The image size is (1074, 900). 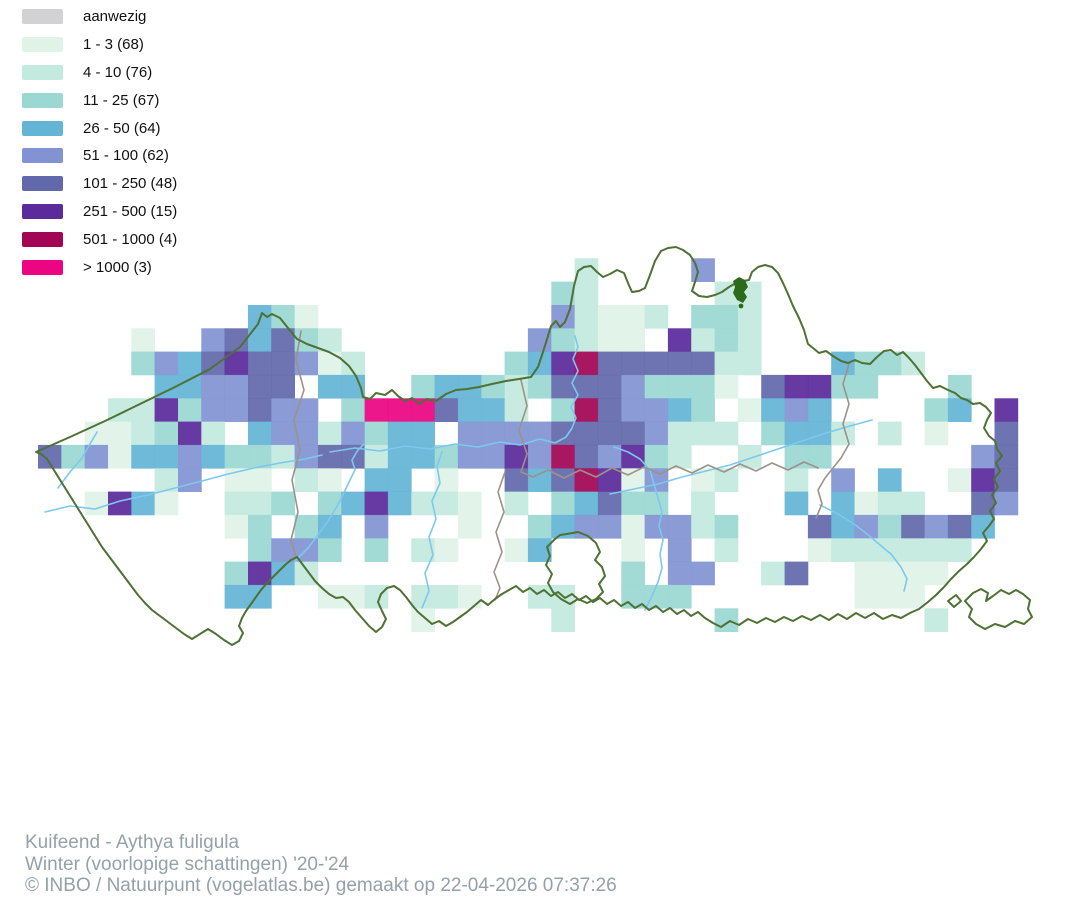 I want to click on legend-item: 1 - 3 (68), so click(x=99, y=45).